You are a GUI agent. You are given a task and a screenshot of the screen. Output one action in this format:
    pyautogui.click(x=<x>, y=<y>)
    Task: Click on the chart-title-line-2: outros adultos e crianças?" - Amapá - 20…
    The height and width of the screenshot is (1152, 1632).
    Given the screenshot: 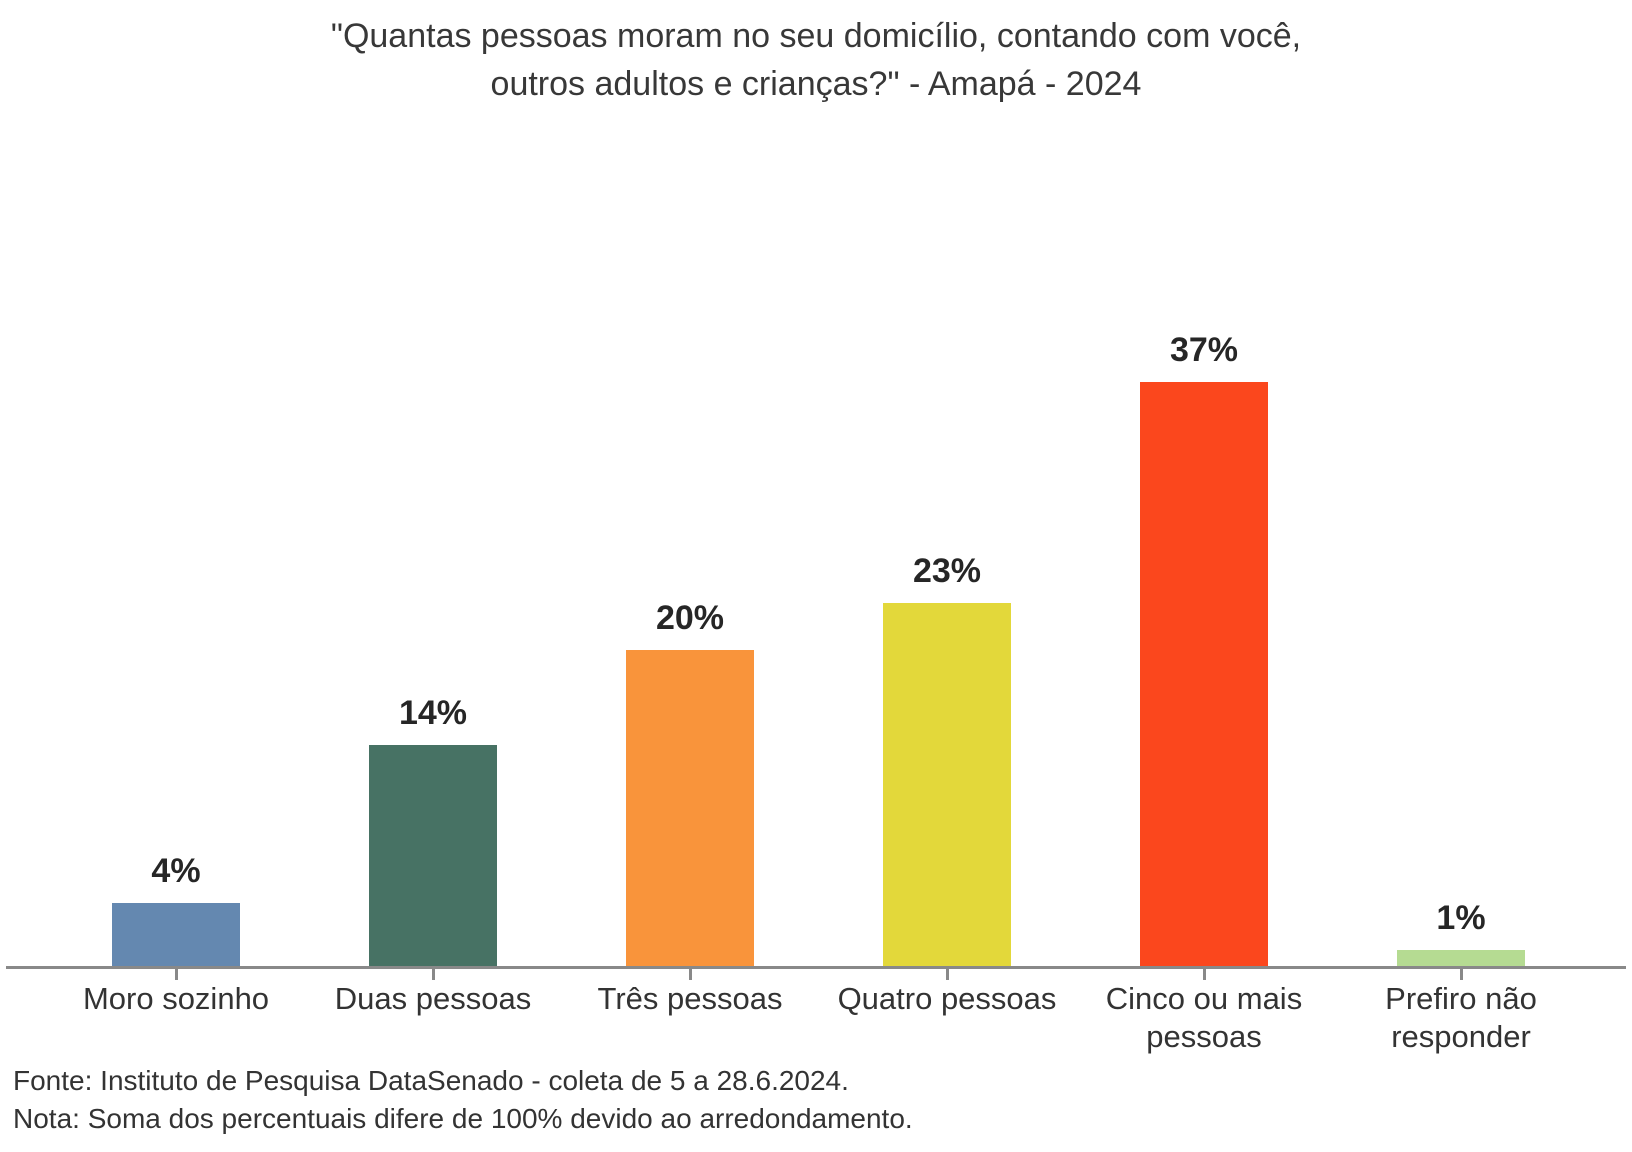 What is the action you would take?
    pyautogui.click(x=816, y=84)
    